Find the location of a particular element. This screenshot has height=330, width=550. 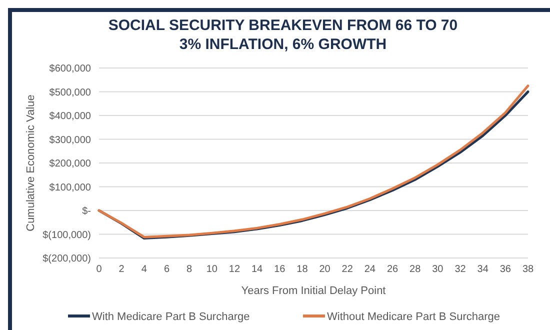

y-axis-title: Cumulative Economic Value is located at coordinates (31, 163).